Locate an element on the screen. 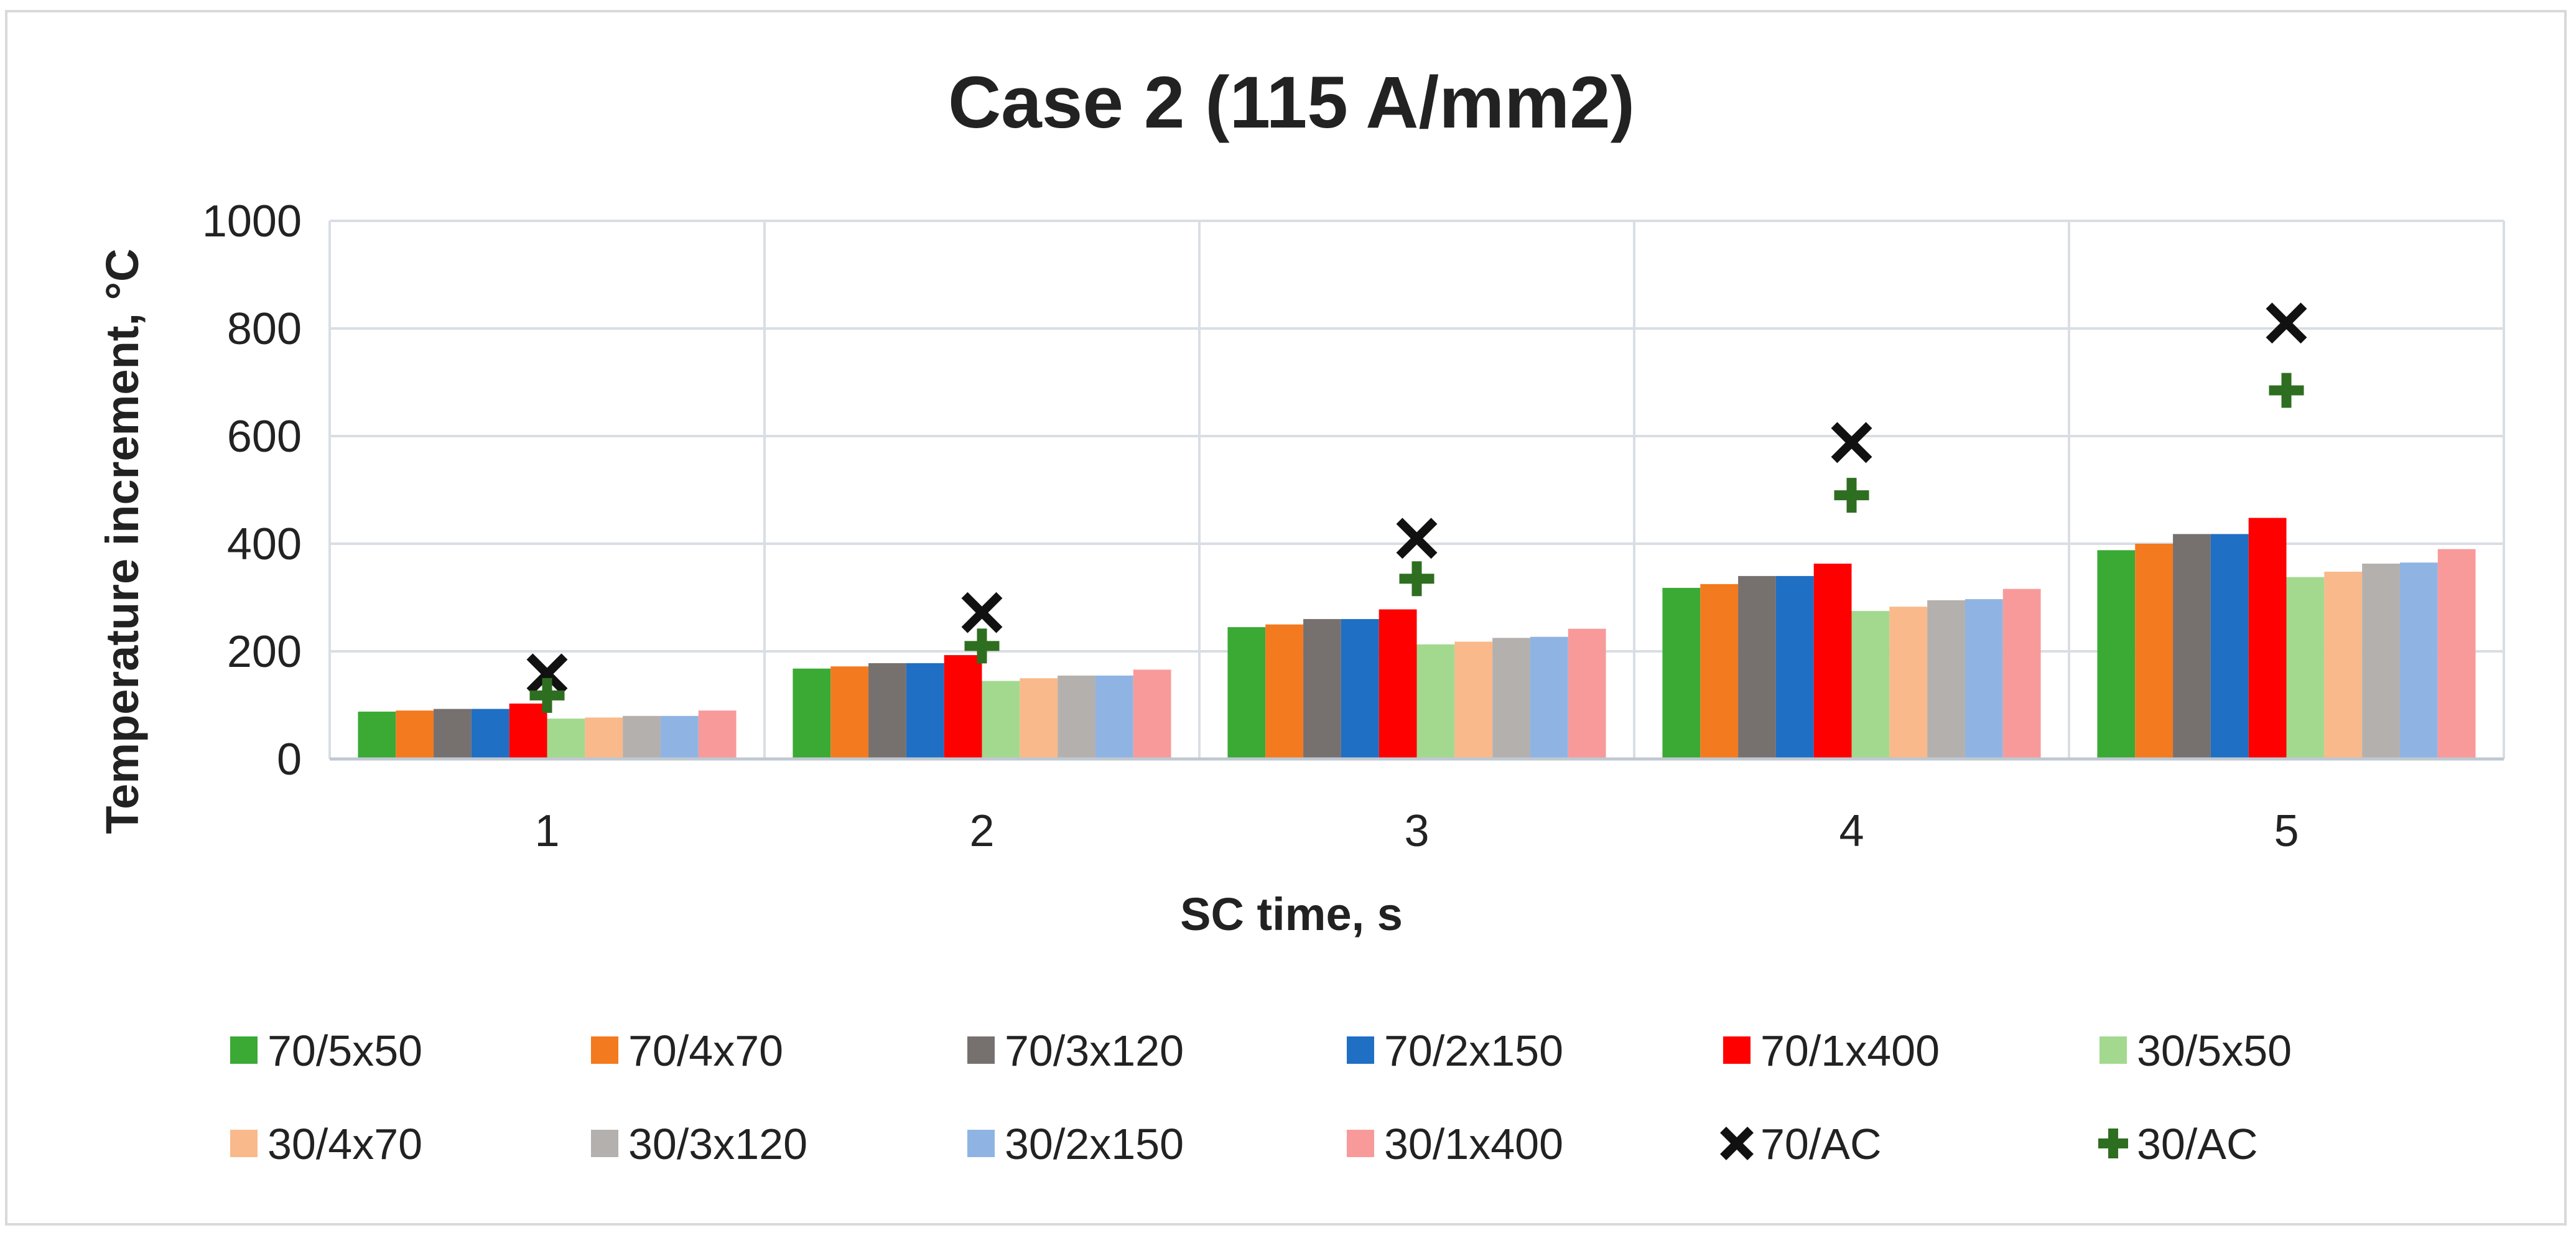 Image resolution: width=2576 pixels, height=1238 pixels. legend-item: 70/2x150 is located at coordinates (1455, 1050).